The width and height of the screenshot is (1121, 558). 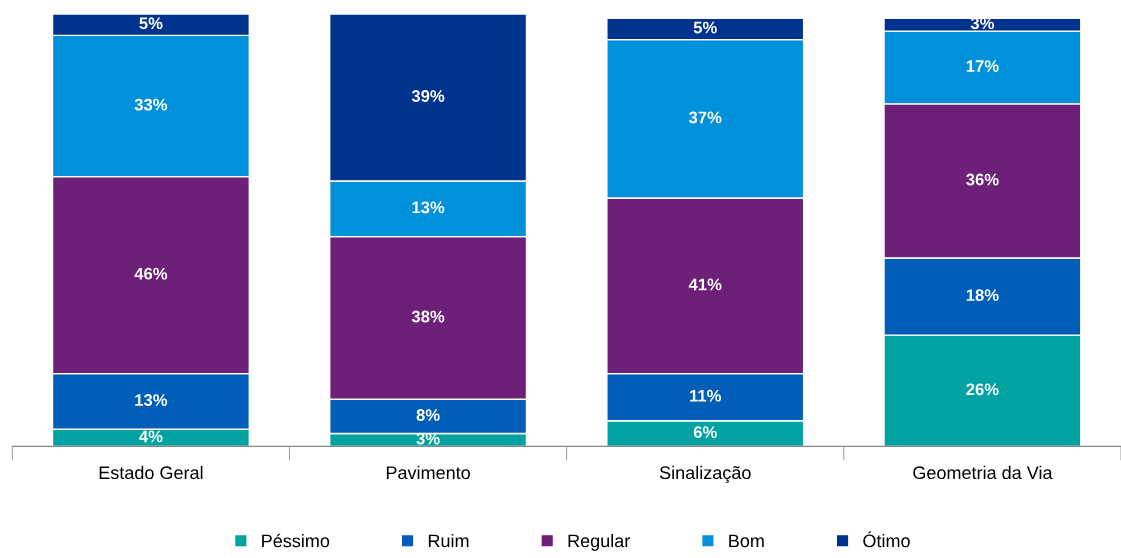 I want to click on data-label: 33%, so click(x=151, y=104).